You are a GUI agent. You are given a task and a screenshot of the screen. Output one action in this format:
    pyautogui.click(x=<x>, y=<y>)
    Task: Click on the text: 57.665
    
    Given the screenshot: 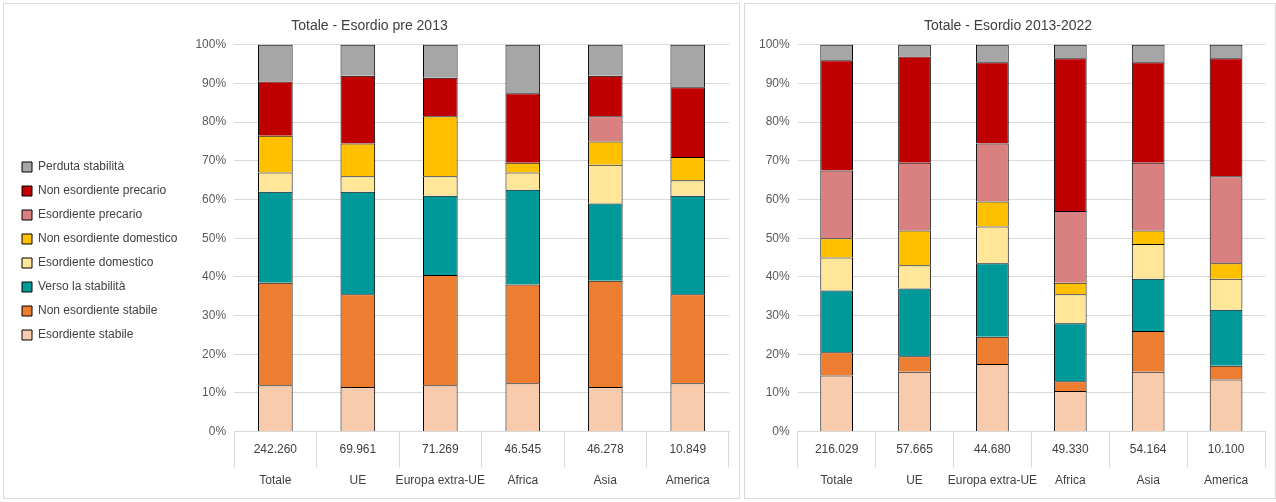 What is the action you would take?
    pyautogui.click(x=915, y=448)
    